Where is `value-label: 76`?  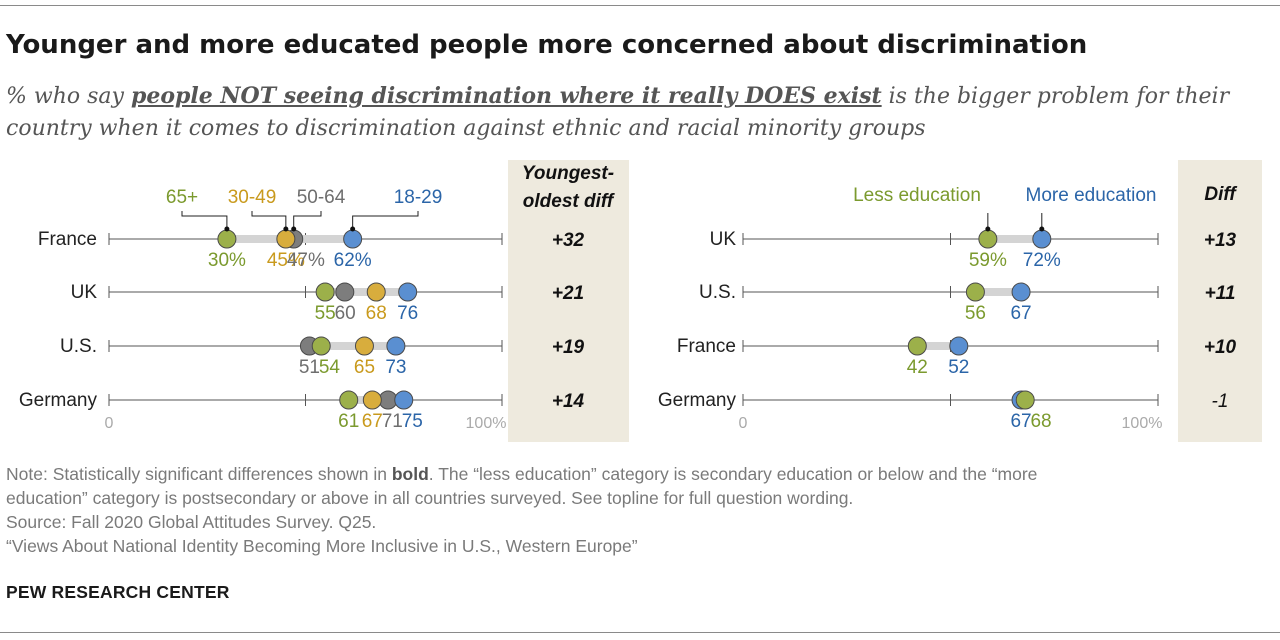 value-label: 76 is located at coordinates (407, 313).